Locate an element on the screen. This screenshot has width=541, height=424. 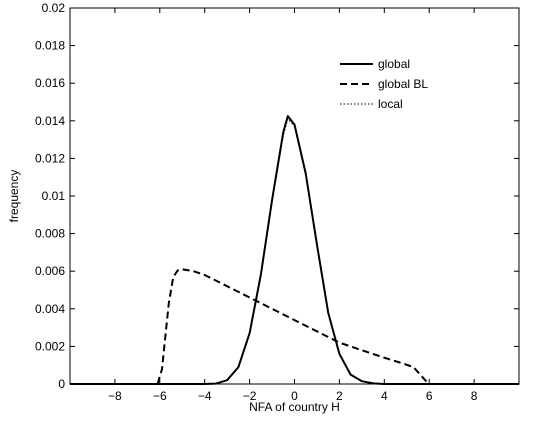
y-tick-label: 0.01 is located at coordinates (54, 196).